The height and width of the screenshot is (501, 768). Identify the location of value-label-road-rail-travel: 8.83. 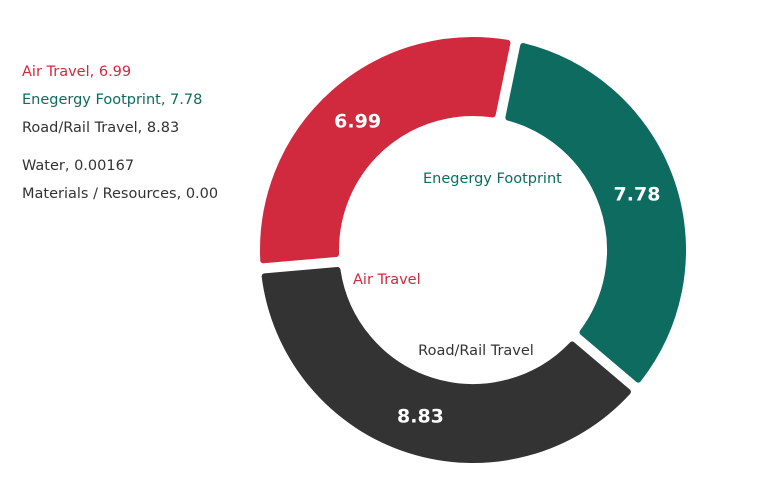
(420, 416).